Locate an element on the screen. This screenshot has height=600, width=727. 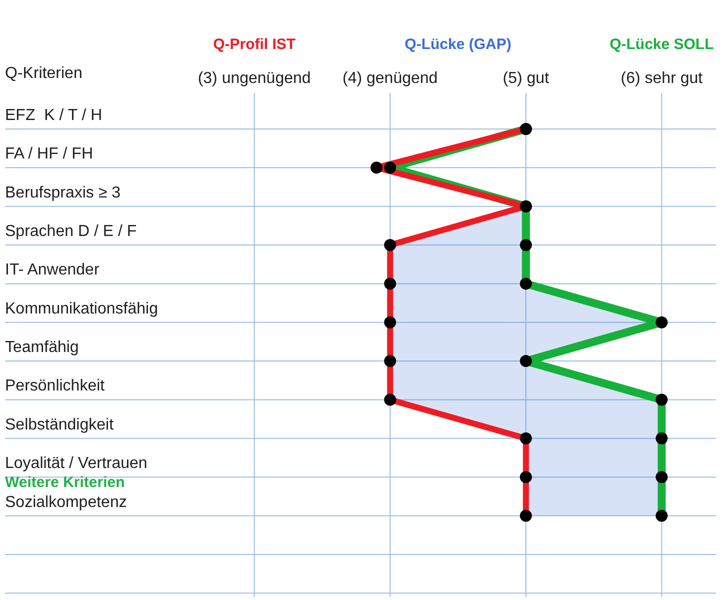
y-tick-label: EFZ K / T / H is located at coordinates (53, 115).